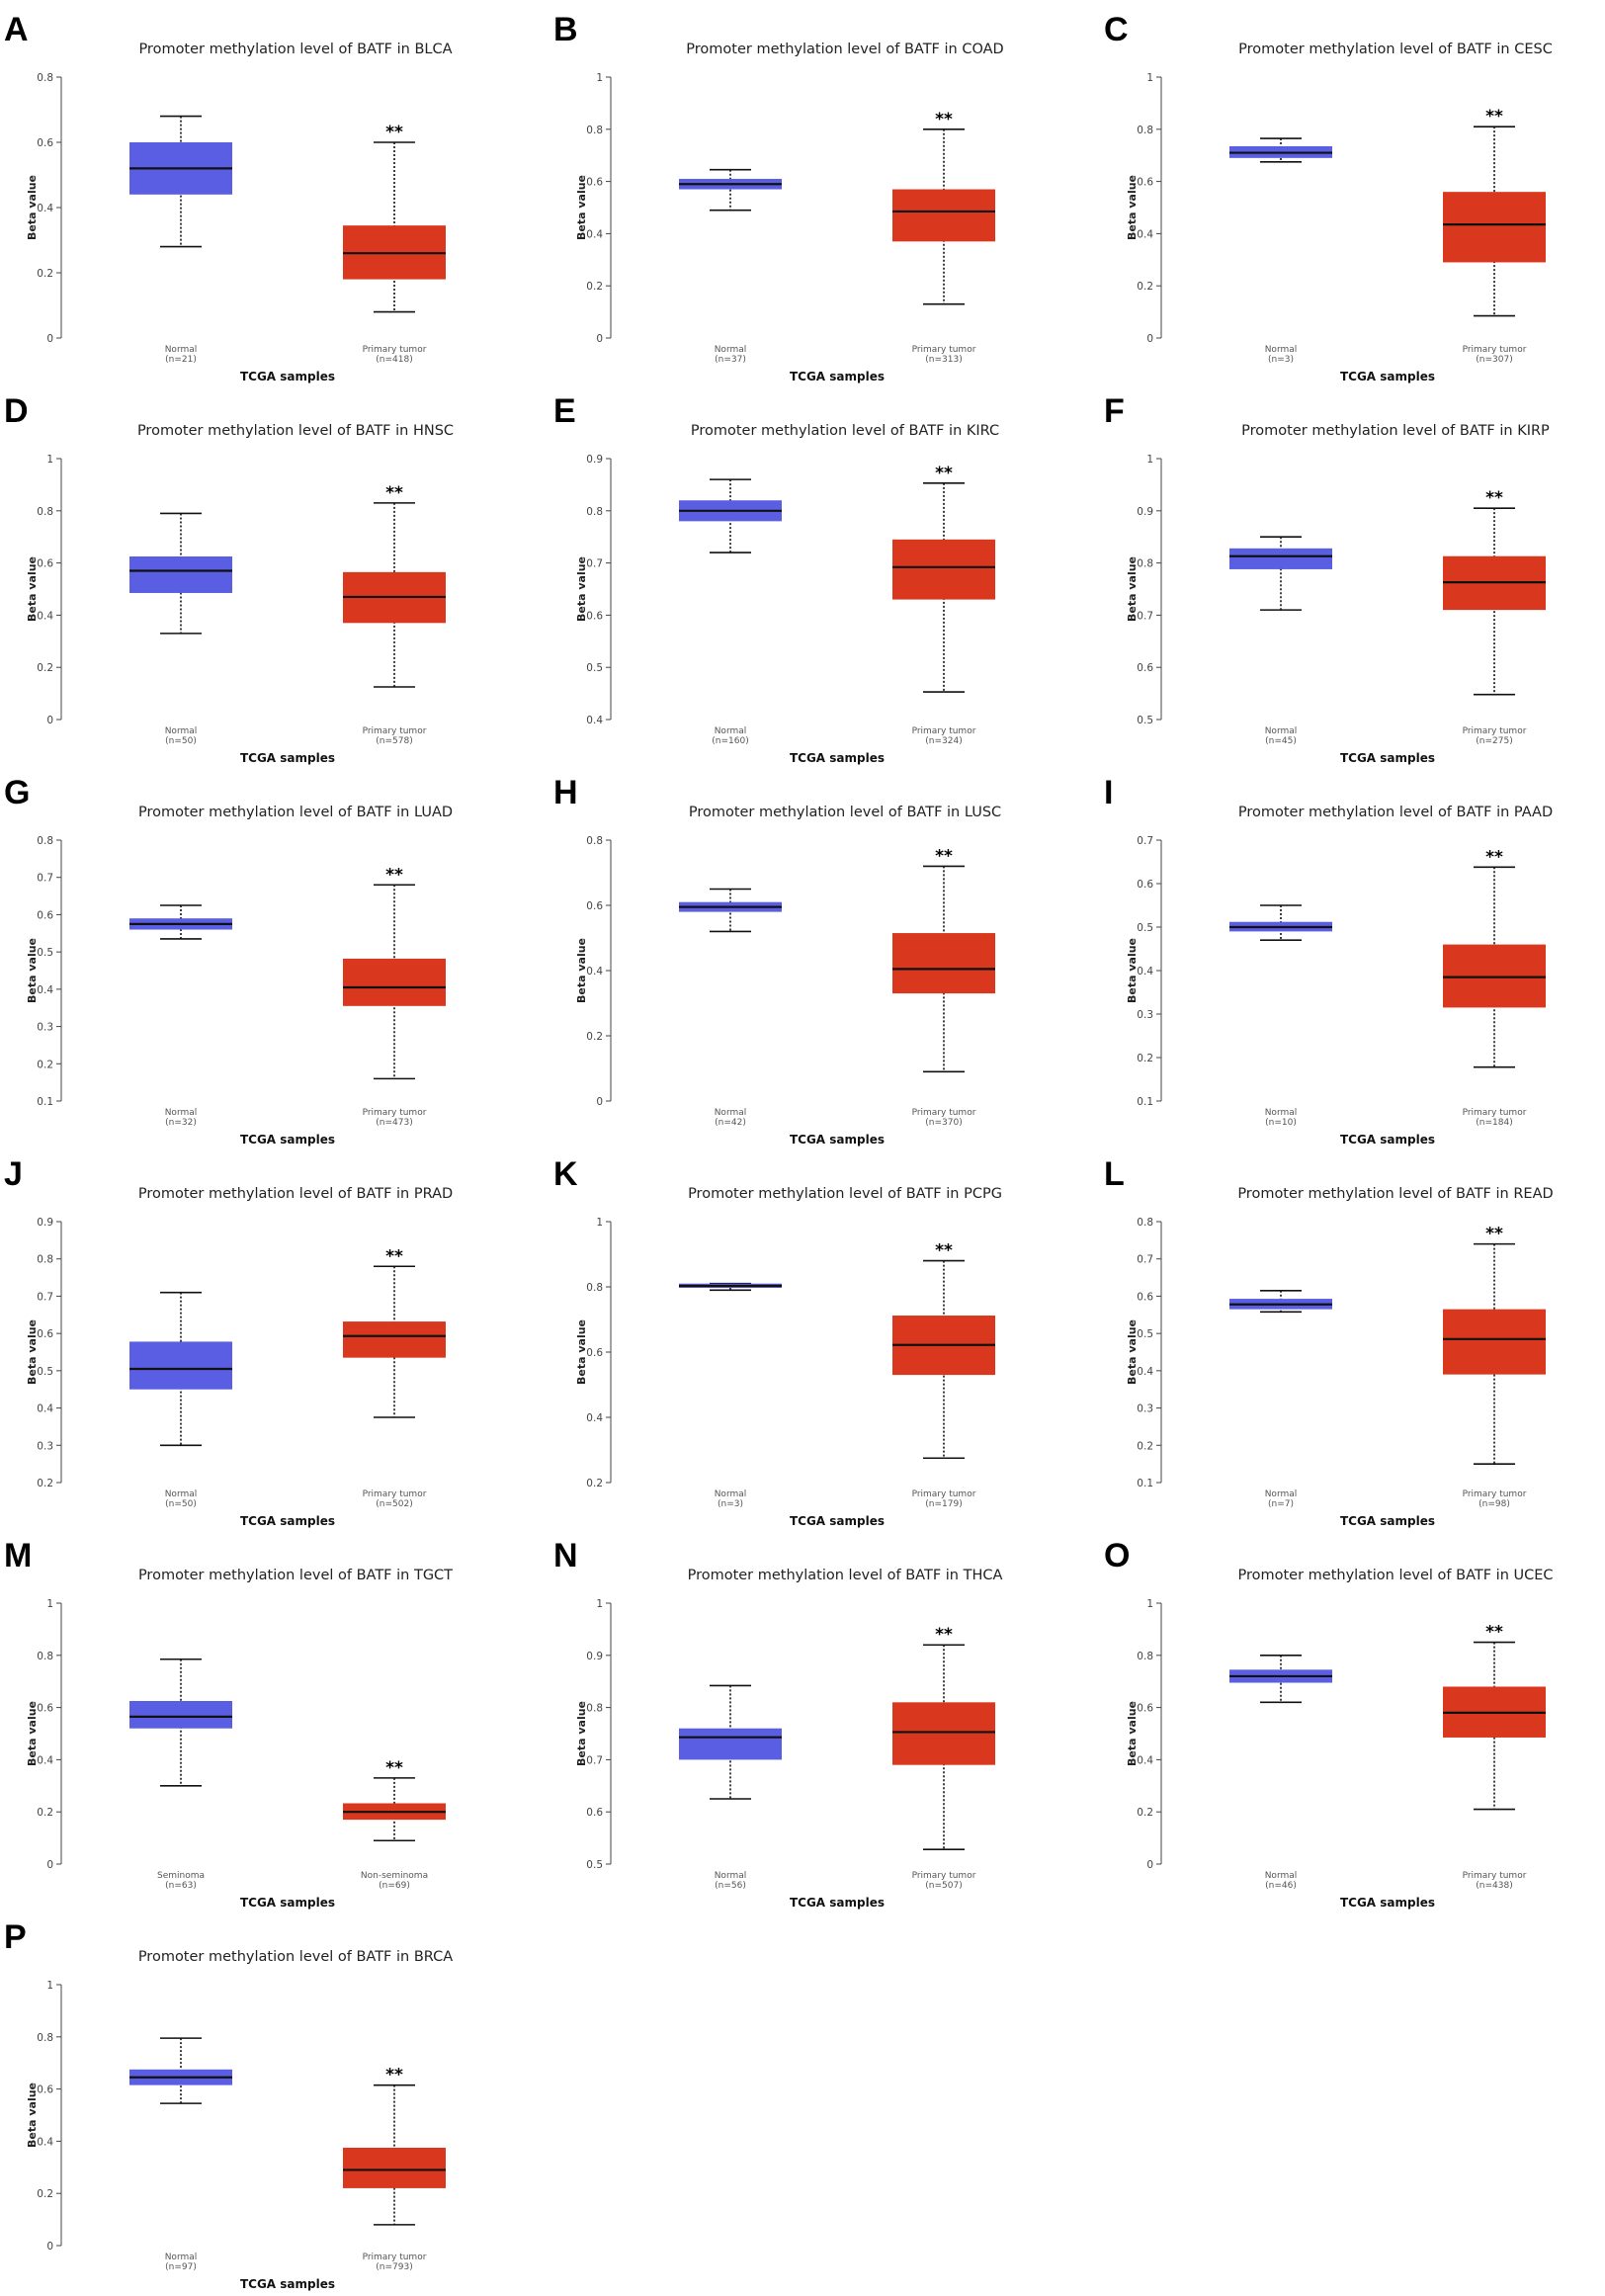 The width and height of the screenshot is (1605, 2296). Describe the element at coordinates (1281, 1123) in the screenshot. I see `sample-count-label: (n=10)` at that location.